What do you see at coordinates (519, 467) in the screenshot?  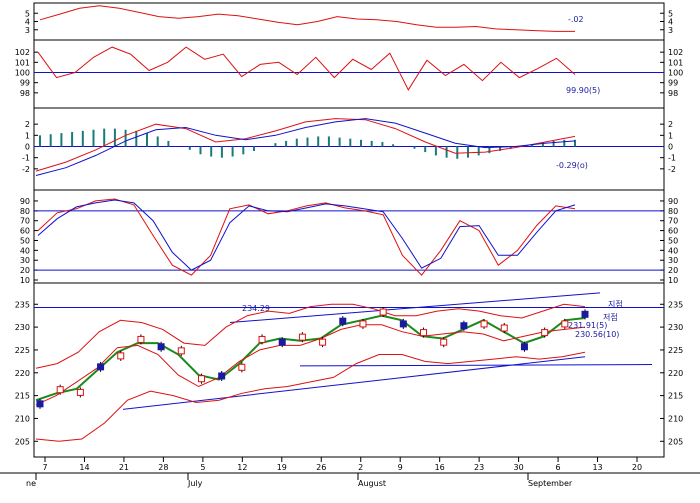 I see `x-tick-label-12: 30` at bounding box center [519, 467].